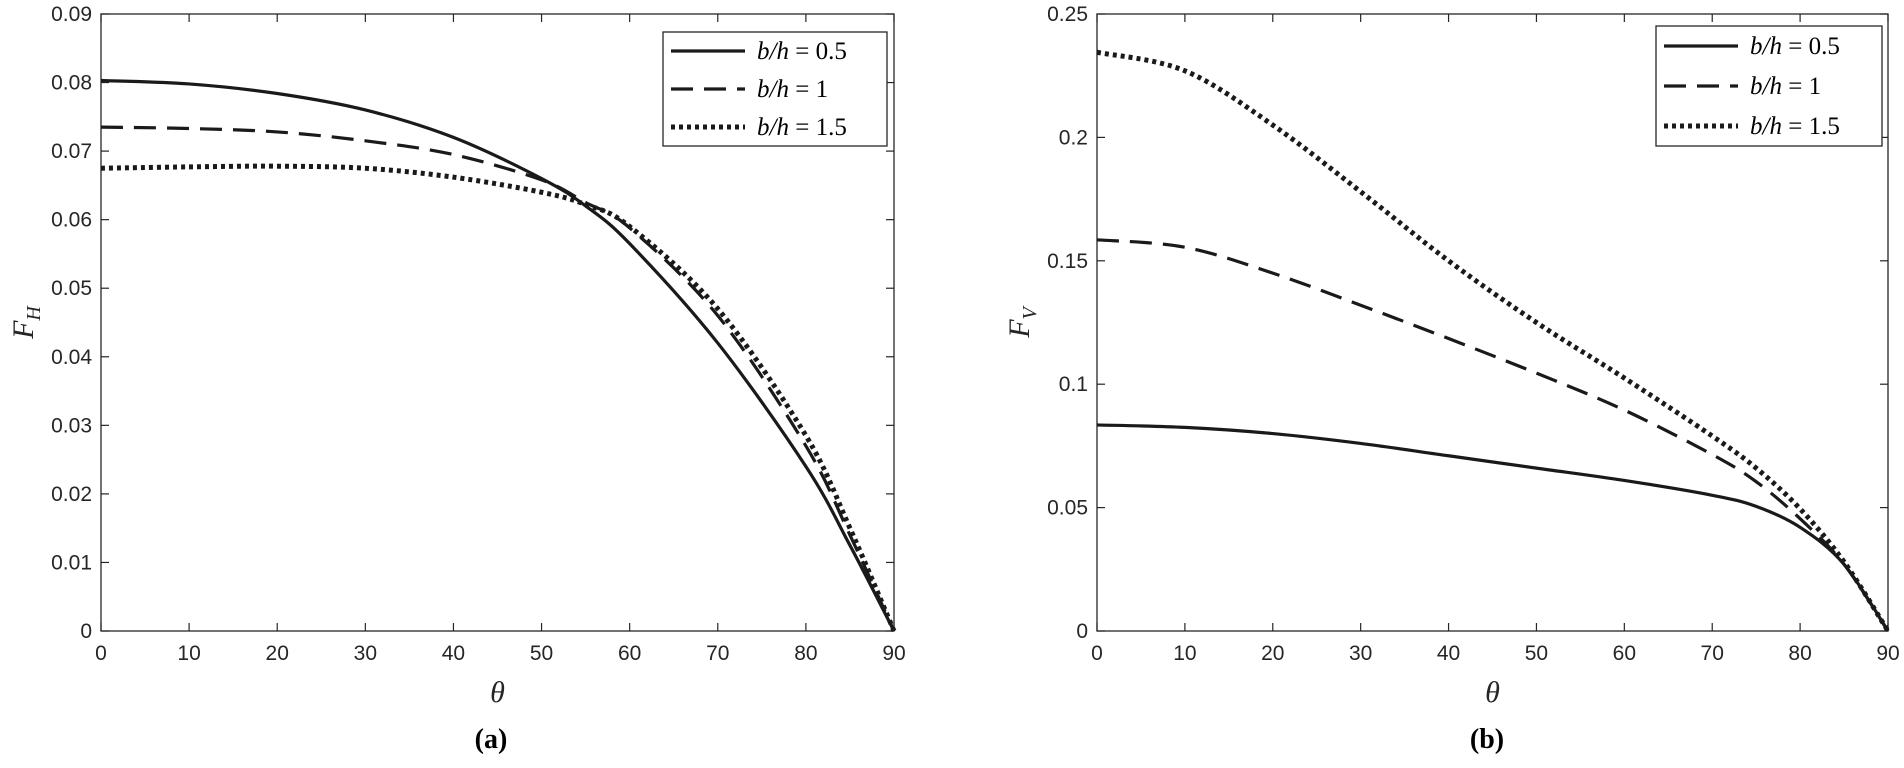 Image resolution: width=1904 pixels, height=768 pixels. I want to click on y-tick-label: 0.04, so click(71, 357).